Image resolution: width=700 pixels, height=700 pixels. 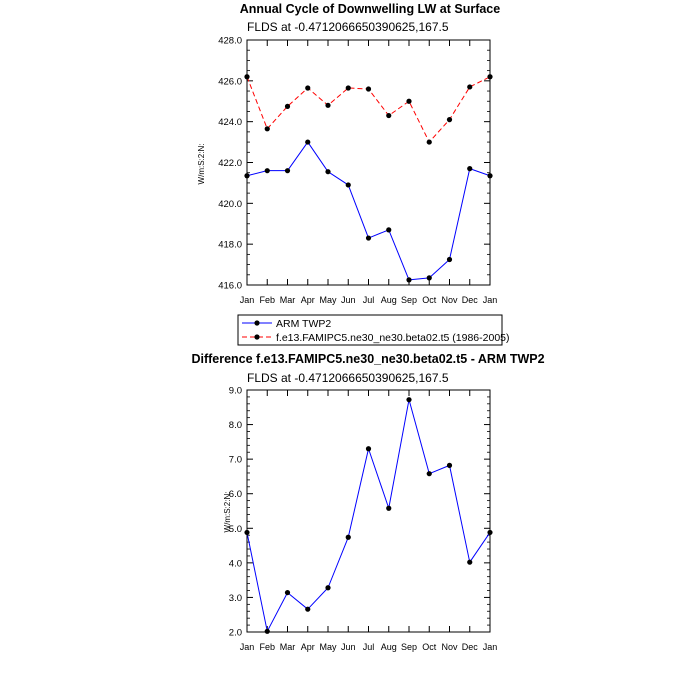 I want to click on chart1-y-tick-label: 416.0, so click(x=230, y=286).